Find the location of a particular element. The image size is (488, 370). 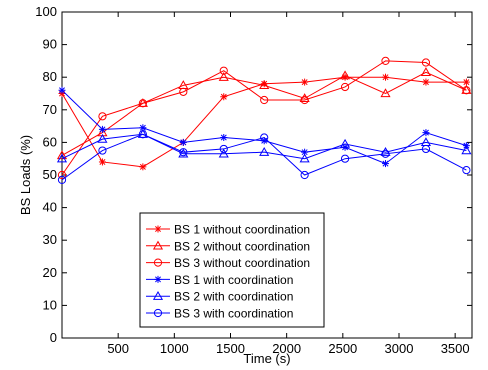

legend-item: BS 2 without coordination is located at coordinates (228, 246).